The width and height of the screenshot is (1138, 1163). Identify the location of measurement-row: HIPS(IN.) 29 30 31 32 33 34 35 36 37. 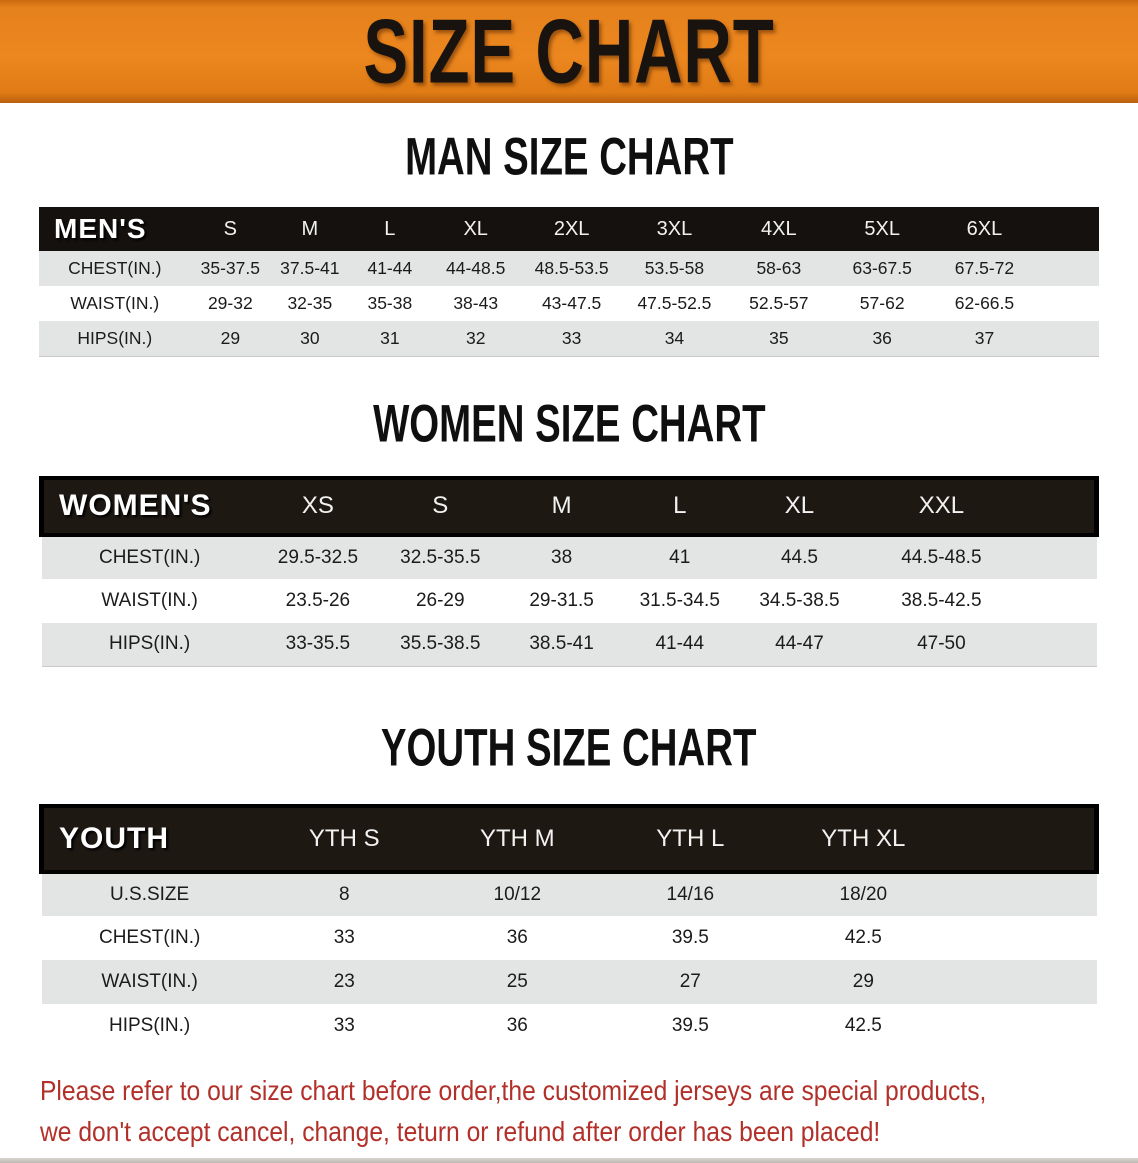
(569, 339).